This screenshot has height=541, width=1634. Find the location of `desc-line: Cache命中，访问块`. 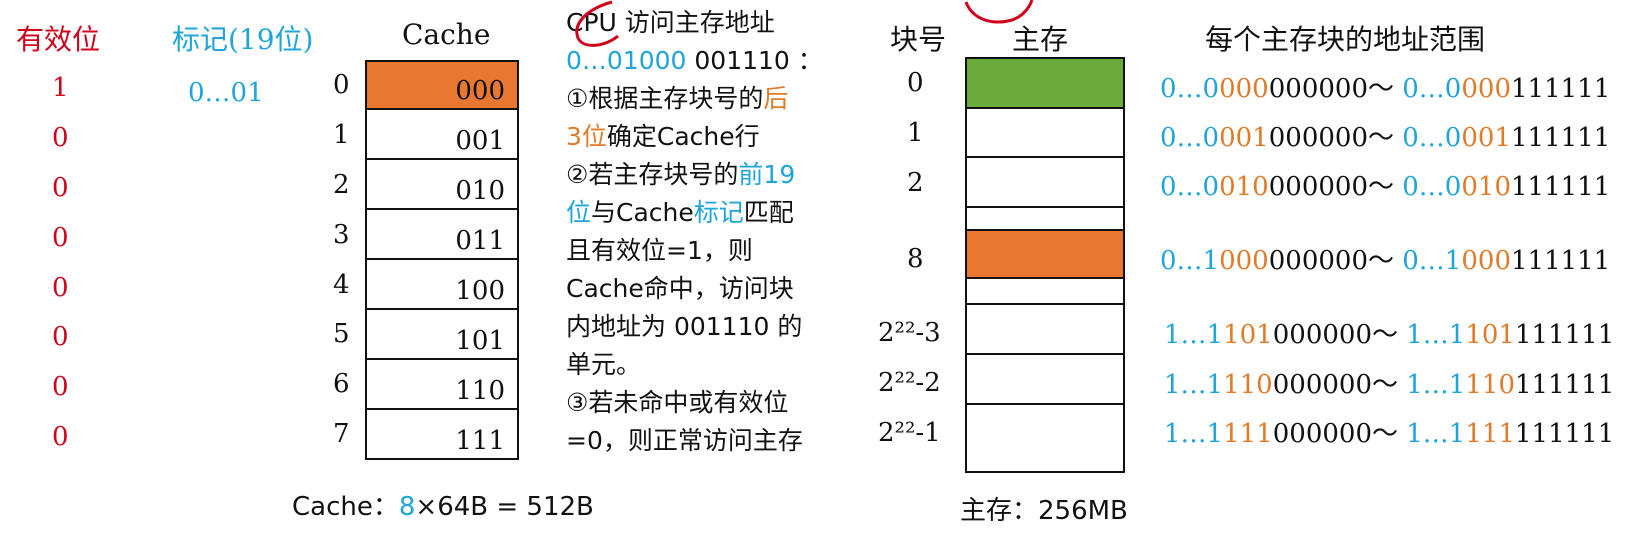

desc-line: Cache命中，访问块 is located at coordinates (680, 288).